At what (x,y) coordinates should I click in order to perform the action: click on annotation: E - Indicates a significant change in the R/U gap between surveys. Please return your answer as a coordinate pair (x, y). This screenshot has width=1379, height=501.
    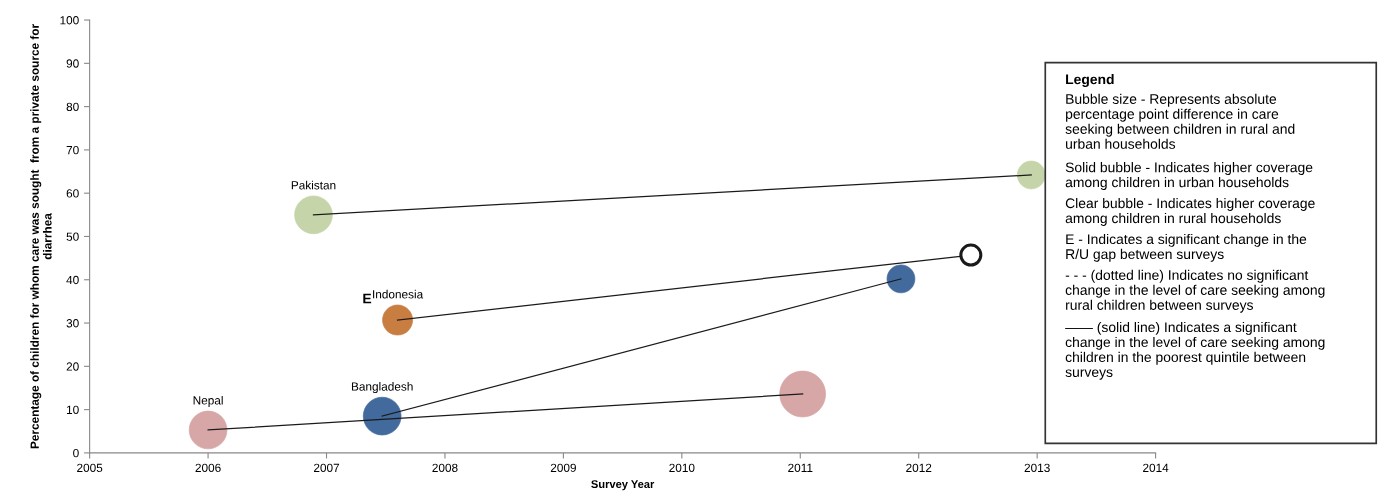
    Looking at the image, I should click on (1186, 247).